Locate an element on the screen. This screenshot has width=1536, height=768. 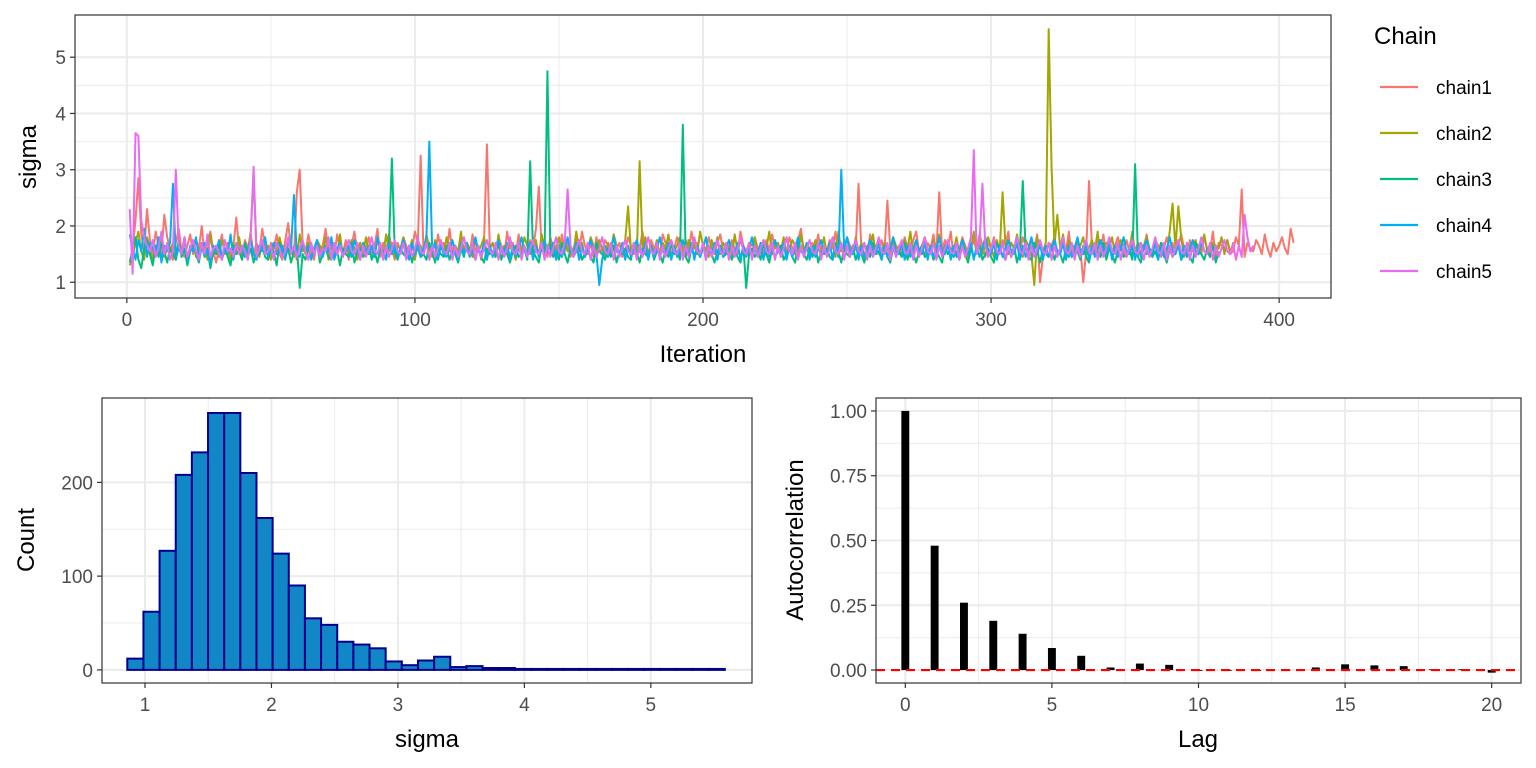
x-tick-label: 200 is located at coordinates (703, 320).